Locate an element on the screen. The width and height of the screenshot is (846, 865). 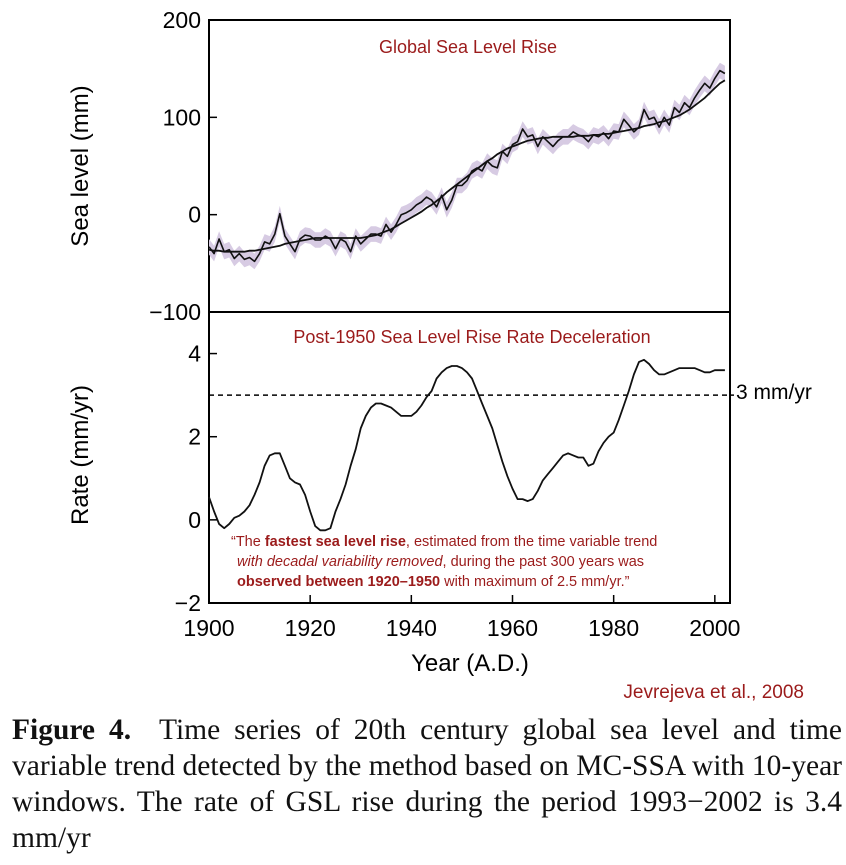
x-tick-label: 1900 is located at coordinates (208, 628).